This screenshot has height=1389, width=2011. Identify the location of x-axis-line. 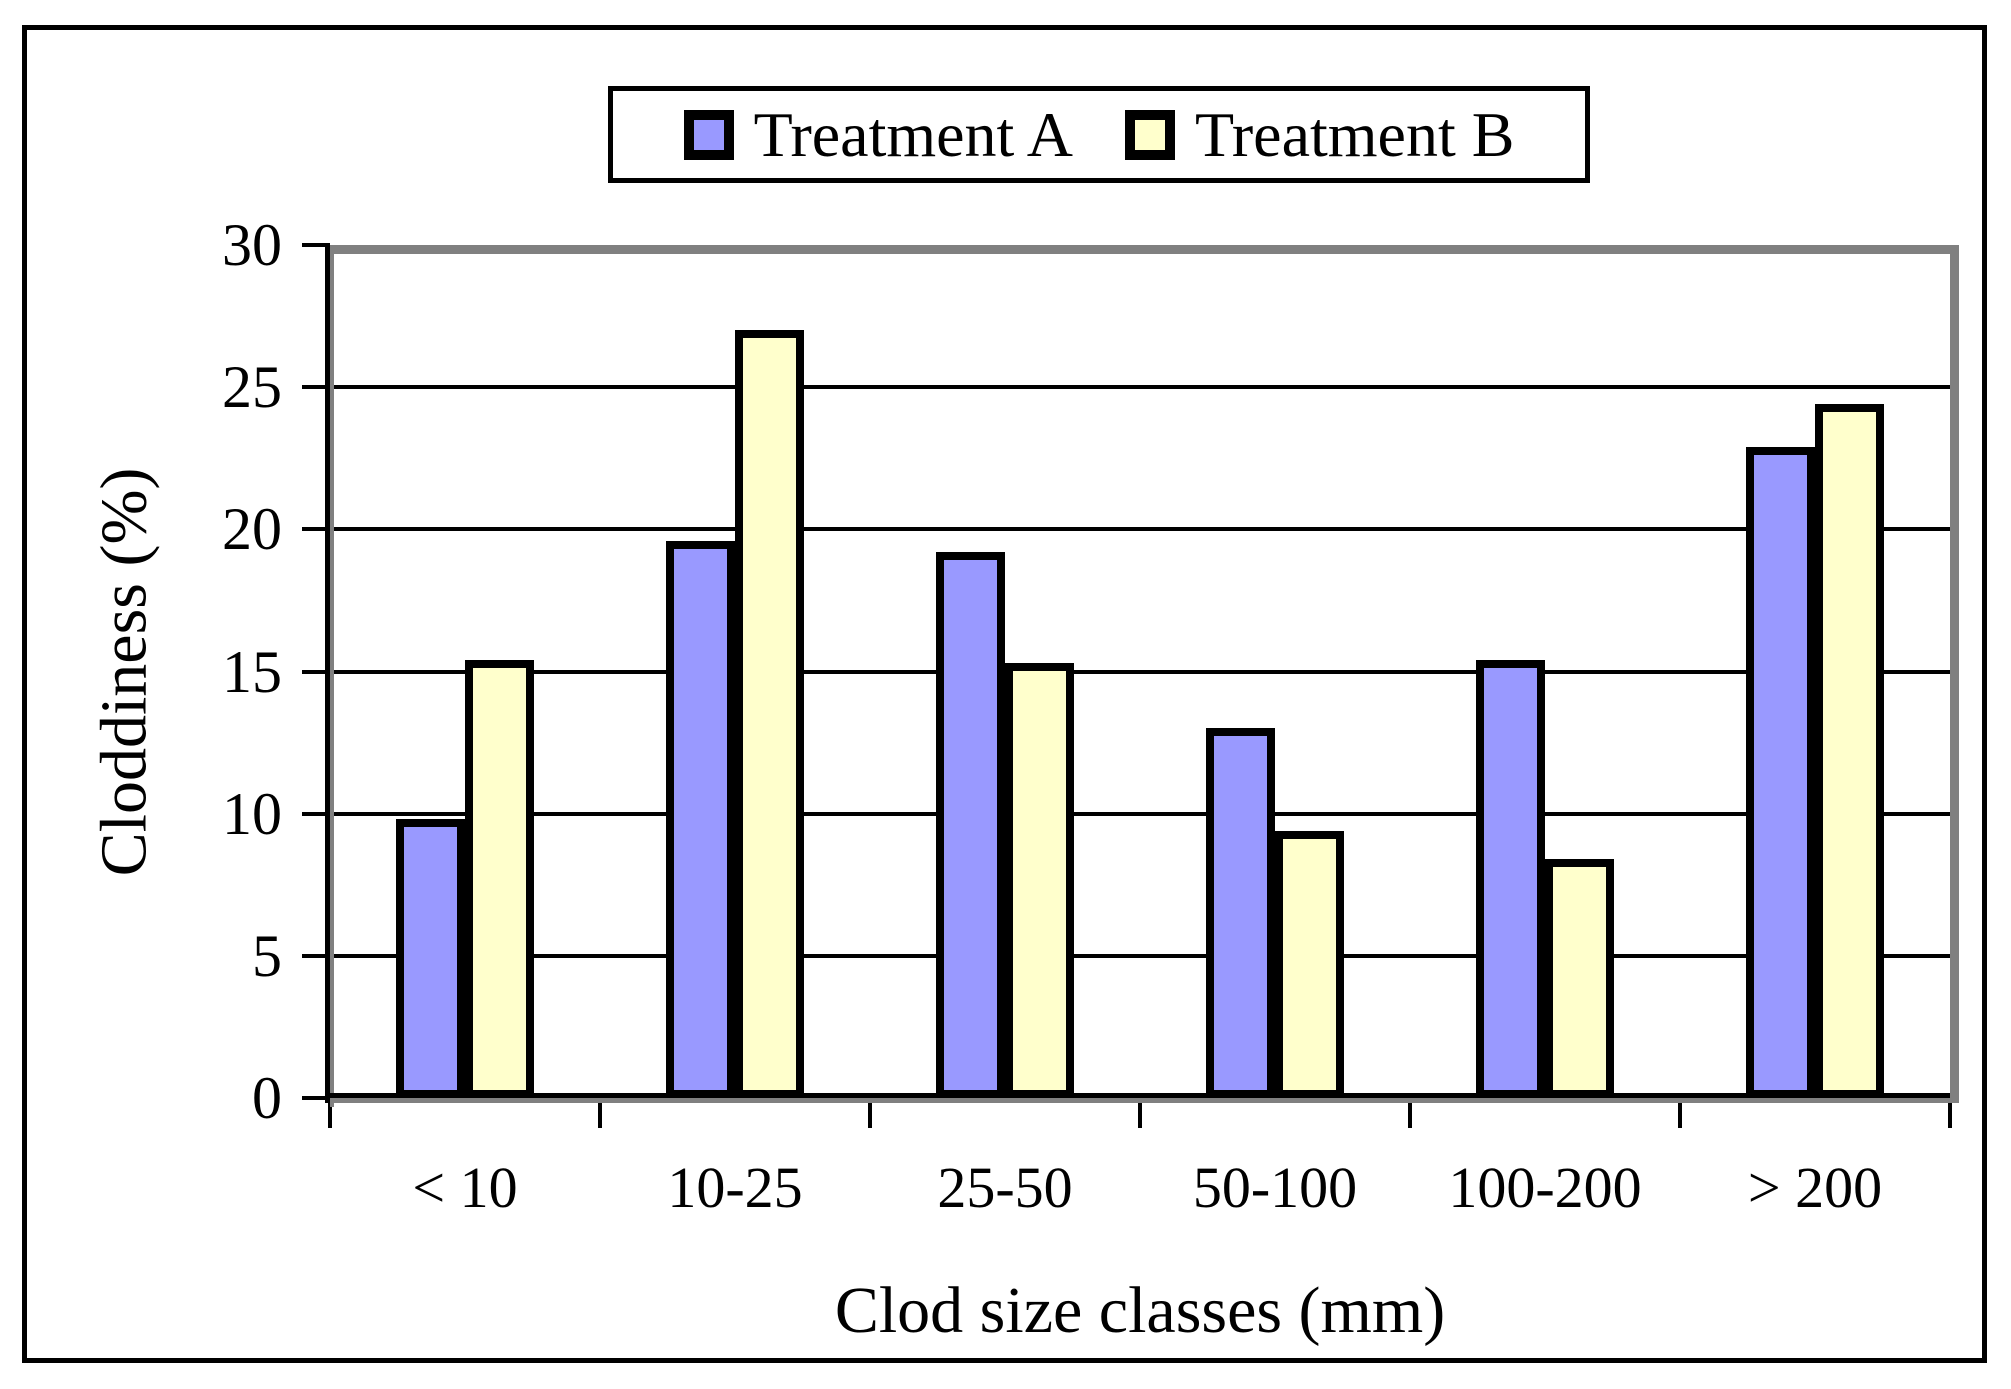
(1137, 1095).